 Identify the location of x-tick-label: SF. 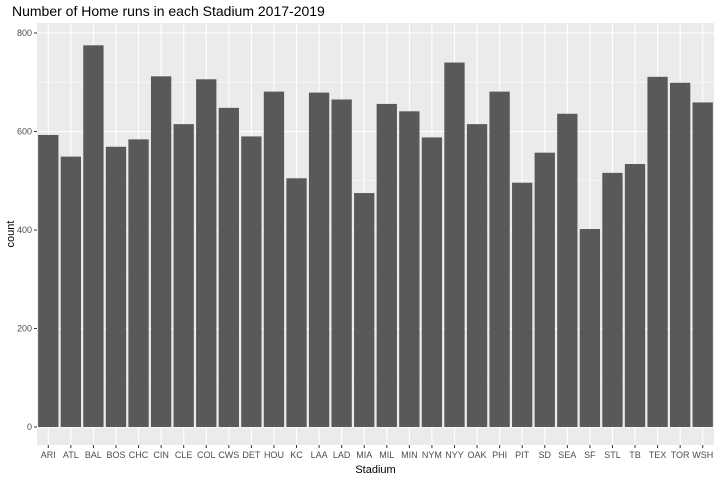
(590, 455).